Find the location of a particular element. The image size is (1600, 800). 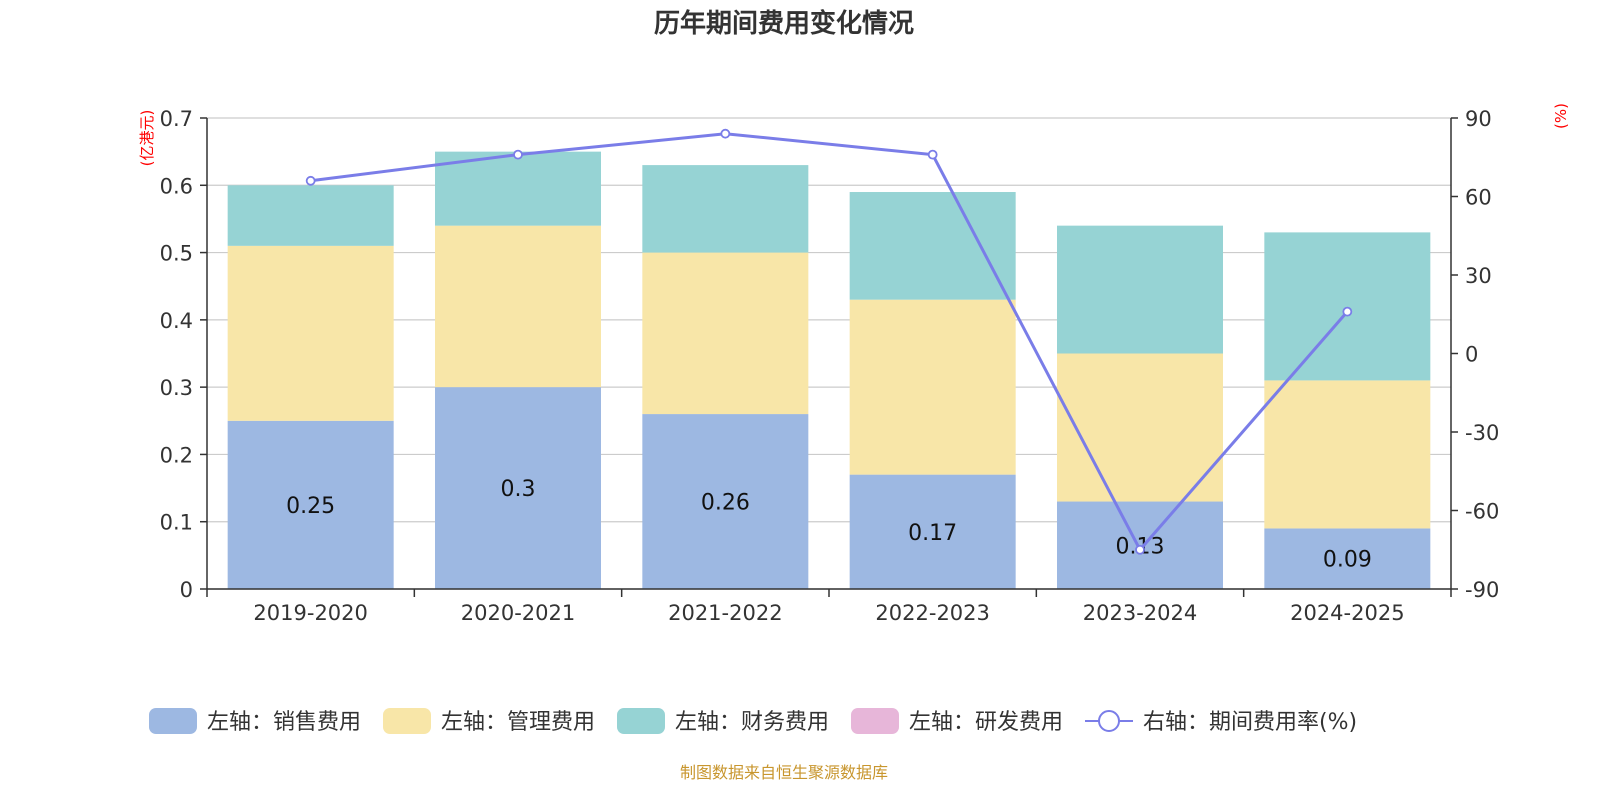

bar-2-2020-2021 is located at coordinates (518, 306).